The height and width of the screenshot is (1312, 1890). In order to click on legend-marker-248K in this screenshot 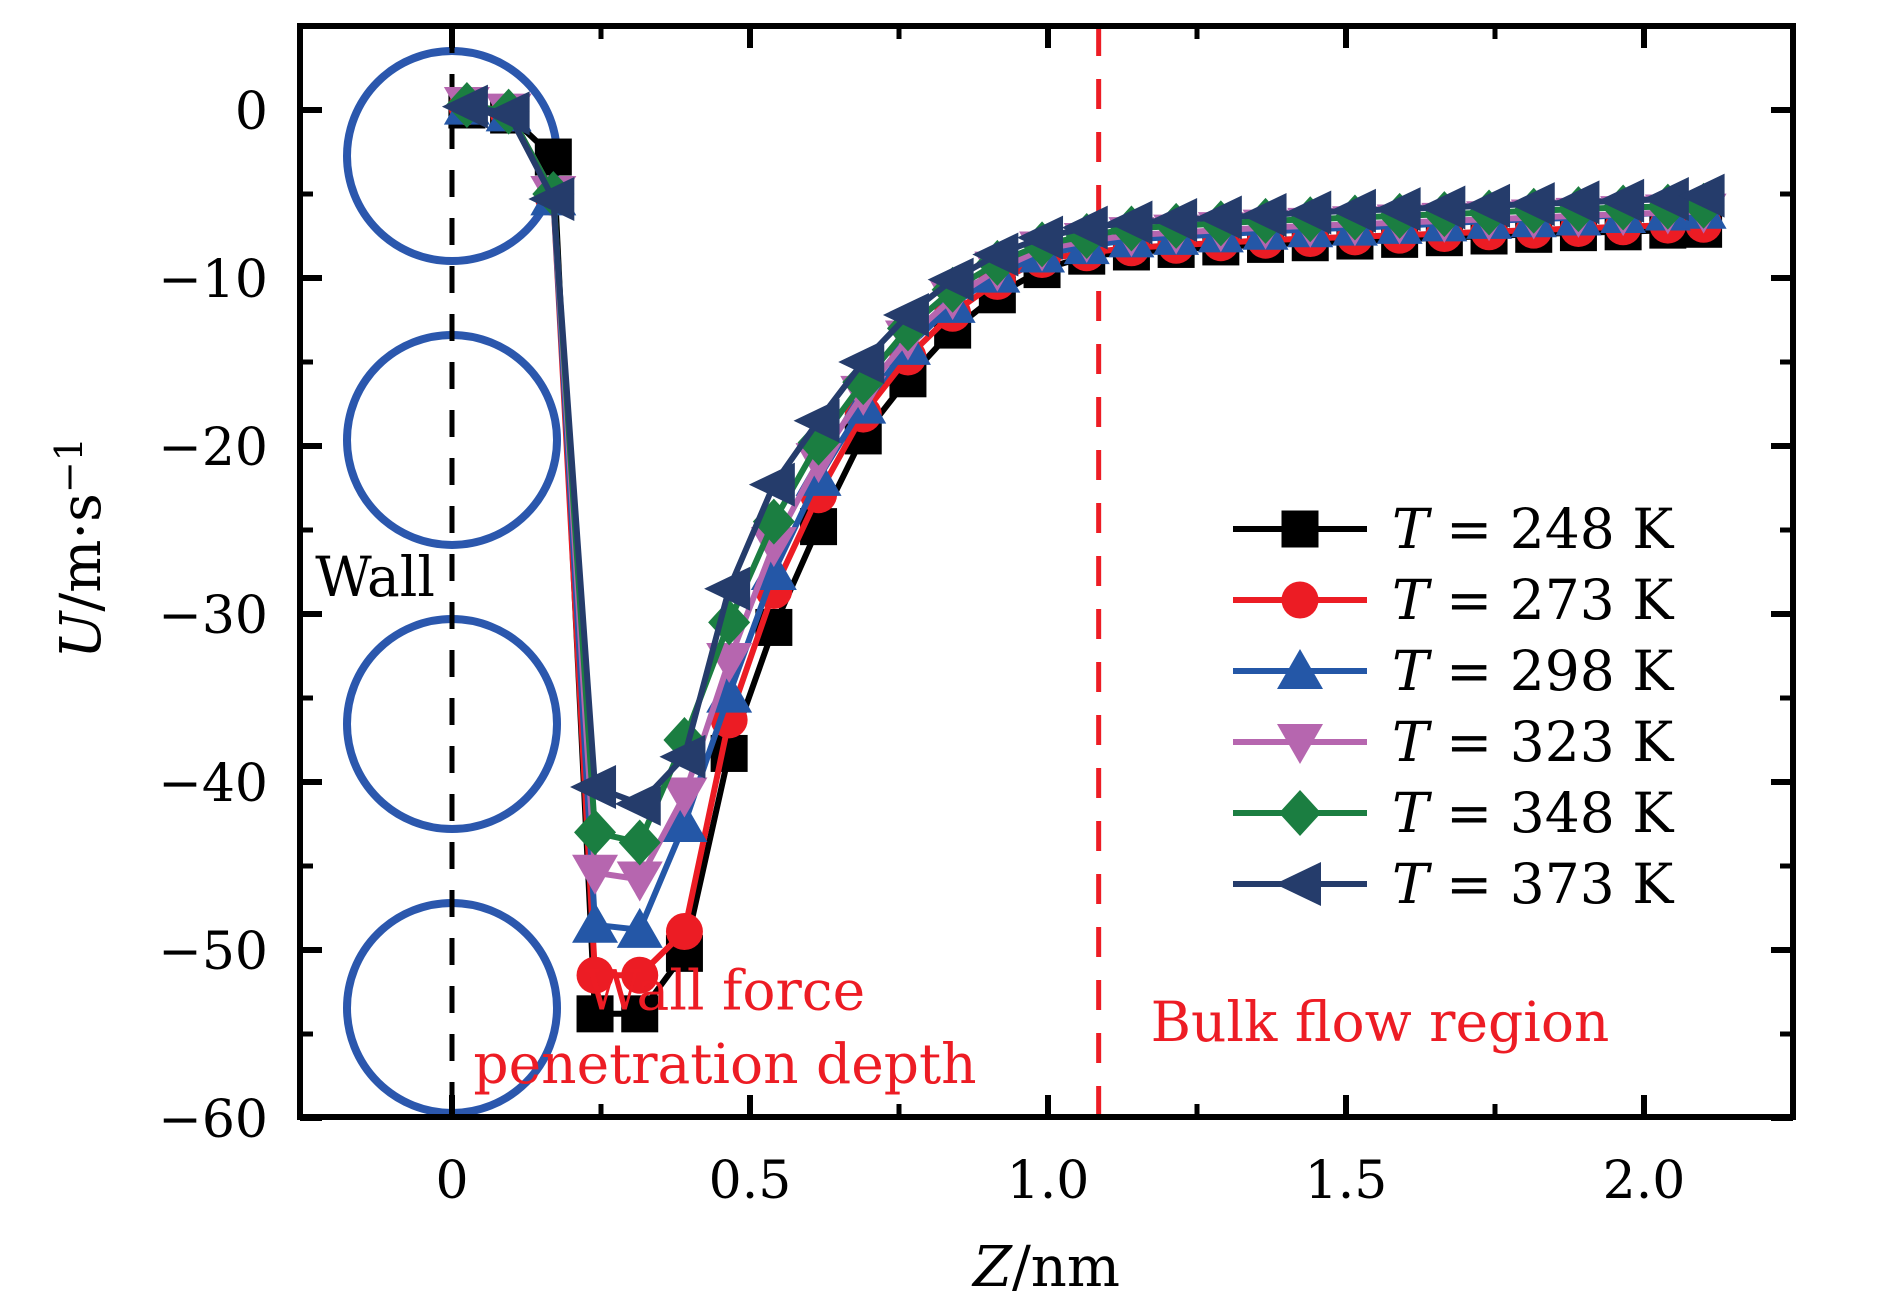, I will do `click(1300, 529)`.